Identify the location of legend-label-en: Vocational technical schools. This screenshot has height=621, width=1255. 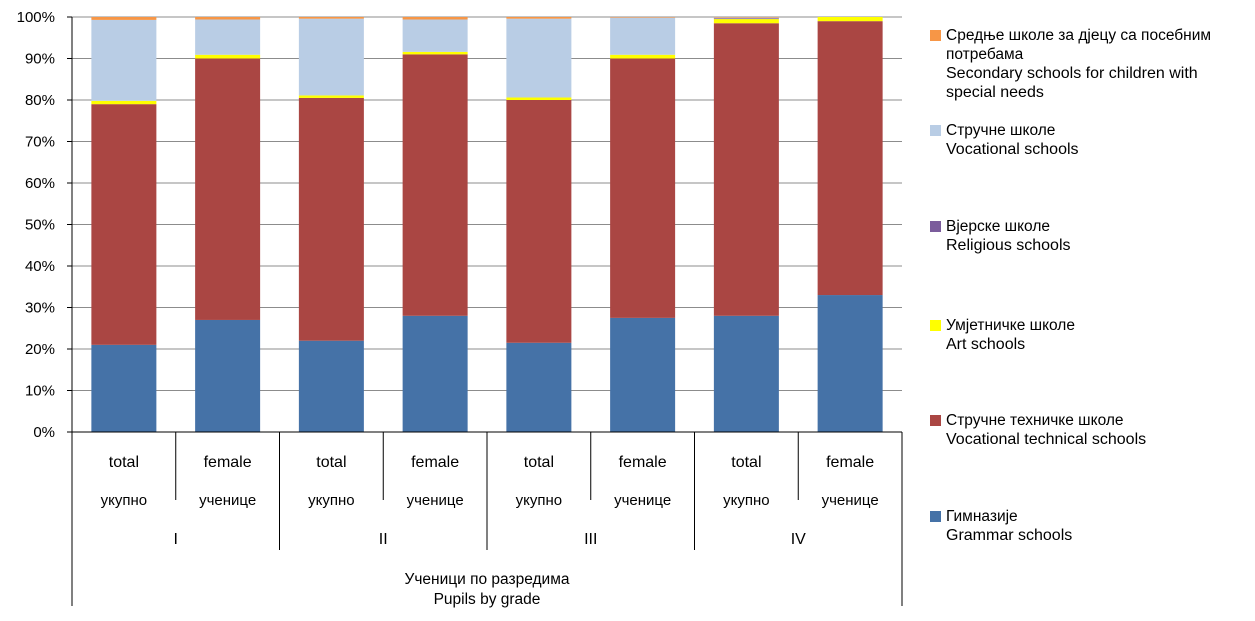
(1046, 439).